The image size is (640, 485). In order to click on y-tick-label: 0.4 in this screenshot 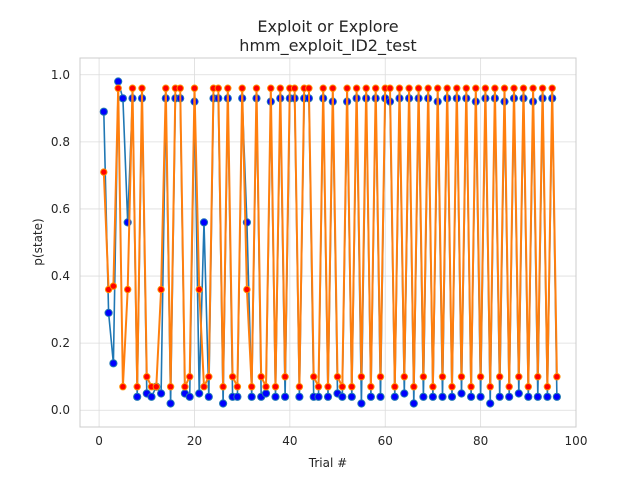, I will do `click(60, 276)`.